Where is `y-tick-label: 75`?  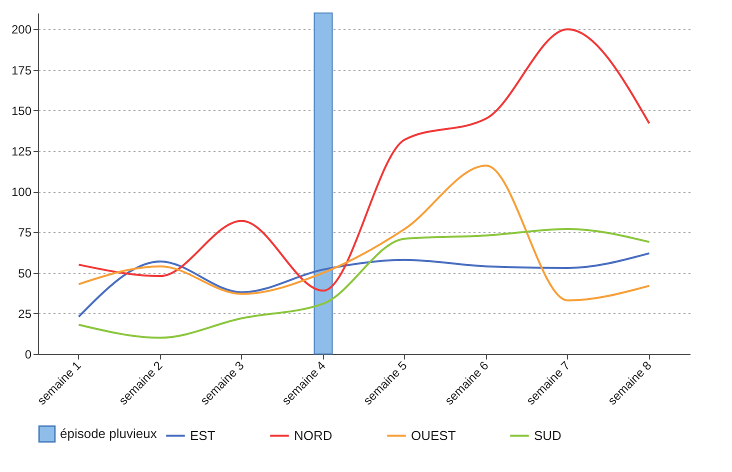 y-tick-label: 75 is located at coordinates (25, 233).